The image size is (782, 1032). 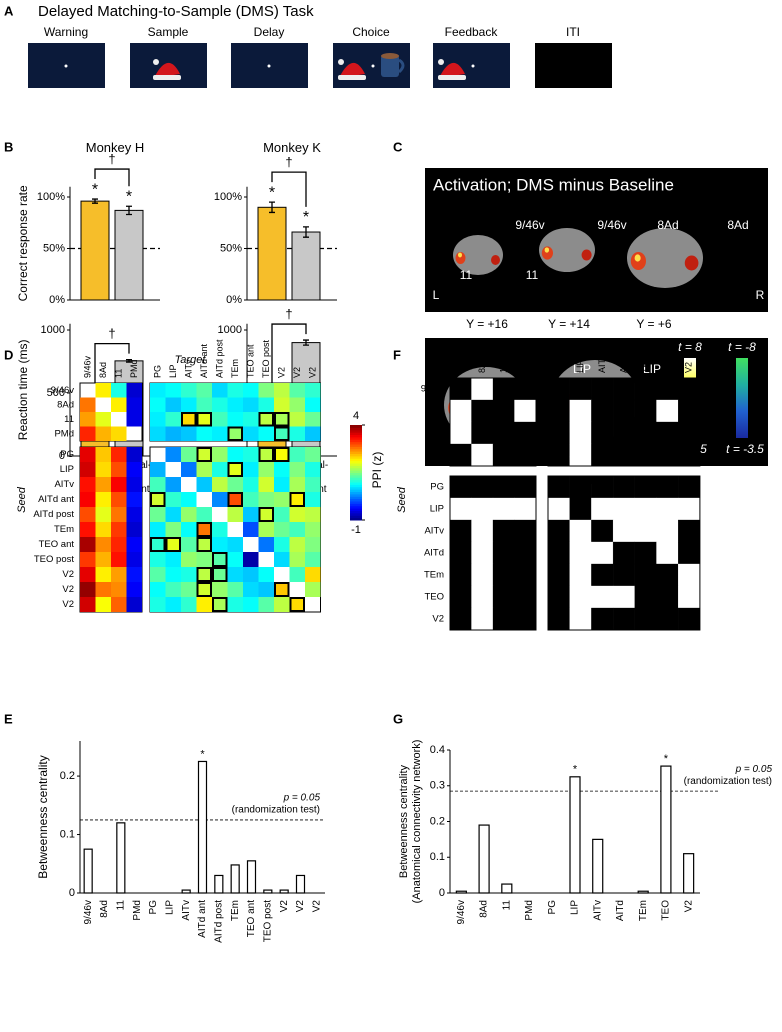 What do you see at coordinates (623, 363) in the screenshot?
I see `column-label: AITd` at bounding box center [623, 363].